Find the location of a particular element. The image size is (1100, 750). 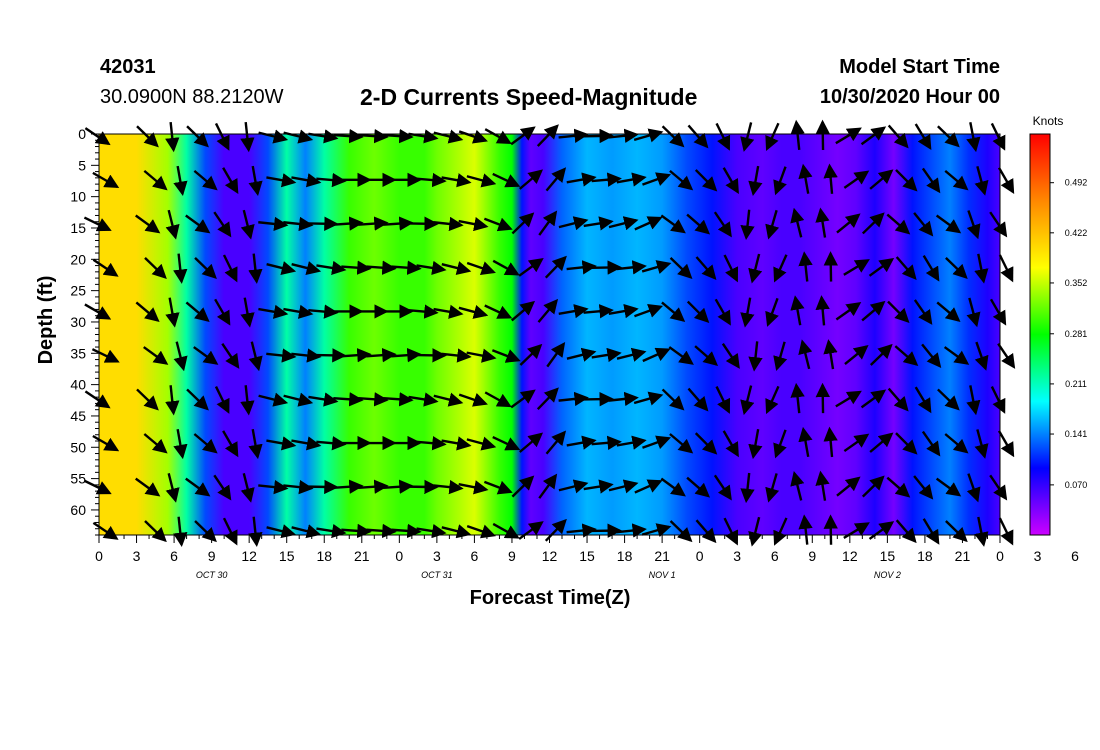

colorbar-tick-label: 0.492 is located at coordinates (1076, 183).